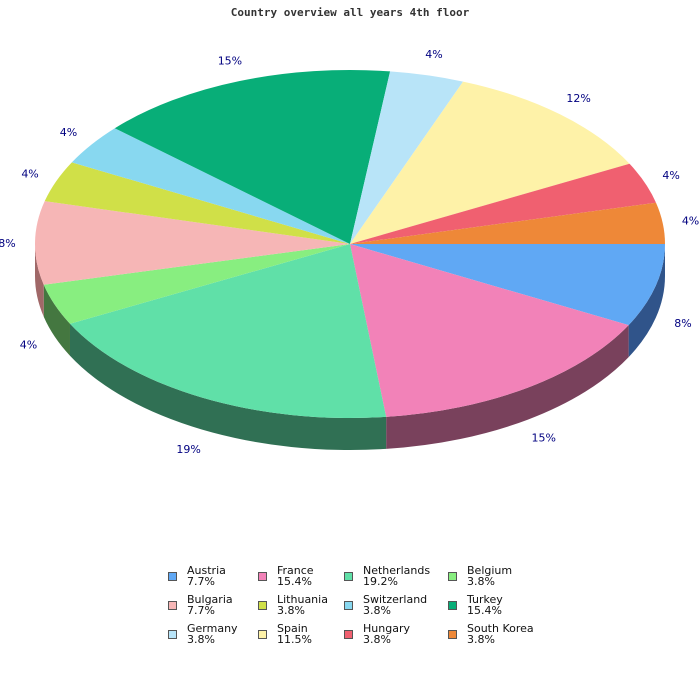  I want to click on pie-side-austria, so click(646, 301).